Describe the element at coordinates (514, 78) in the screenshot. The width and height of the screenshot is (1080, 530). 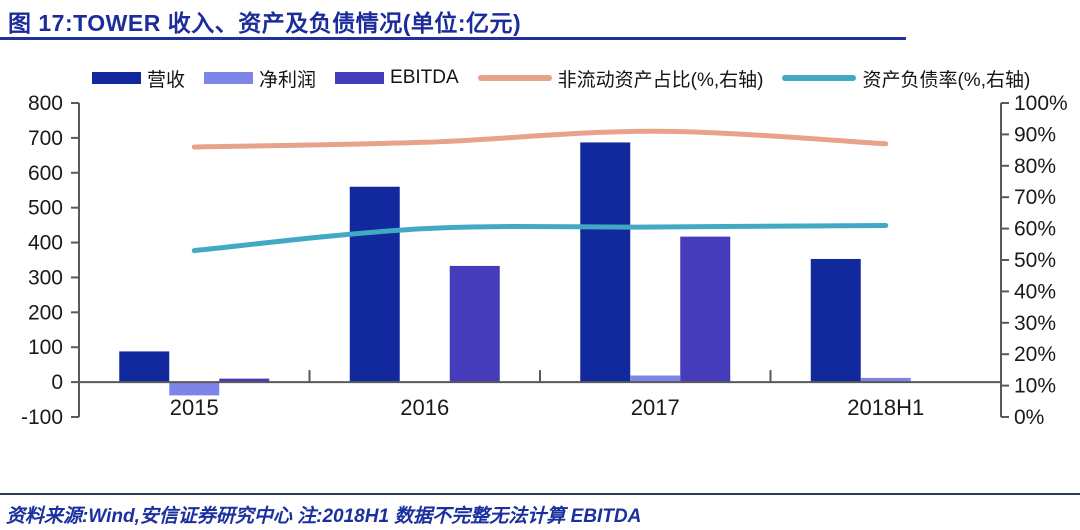
I see `noncurrent-assets-ratio-swatch` at that location.